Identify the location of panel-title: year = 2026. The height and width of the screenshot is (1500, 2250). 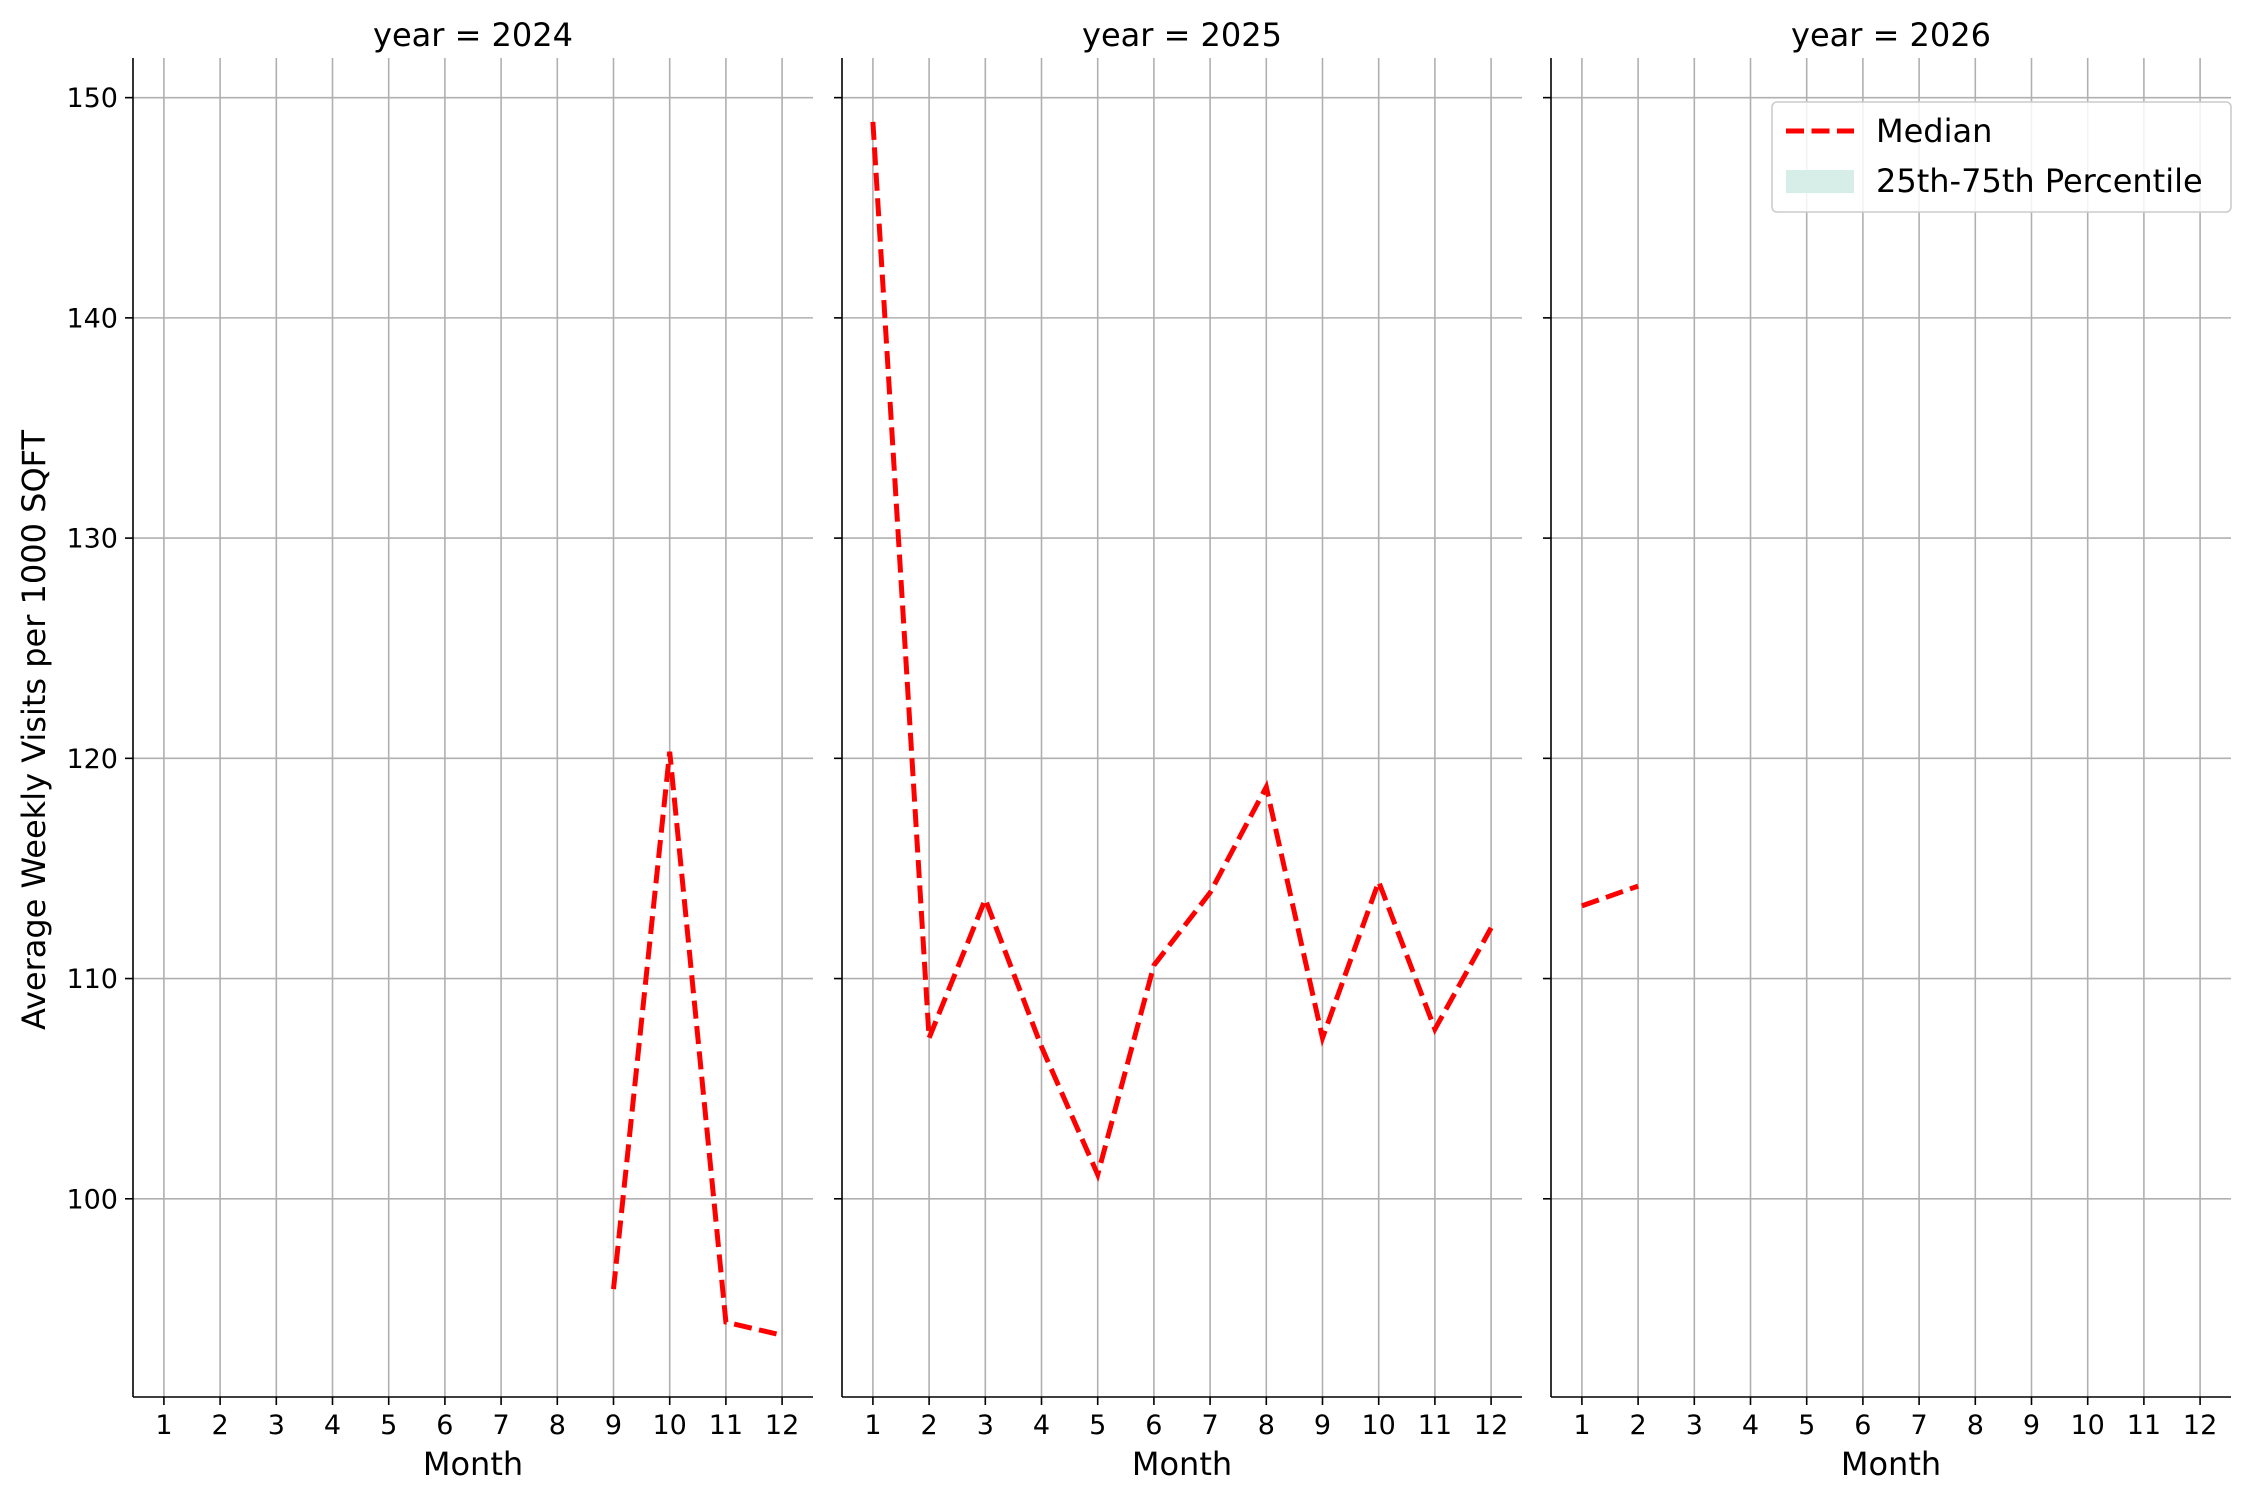
(1891, 35).